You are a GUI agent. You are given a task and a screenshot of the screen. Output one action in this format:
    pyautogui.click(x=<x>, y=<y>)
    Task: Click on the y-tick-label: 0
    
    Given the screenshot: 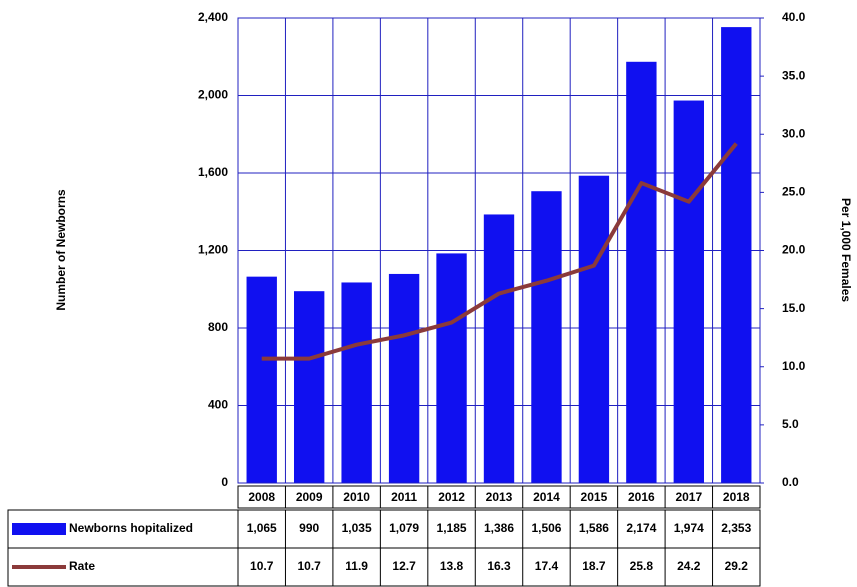 What is the action you would take?
    pyautogui.click(x=224, y=482)
    